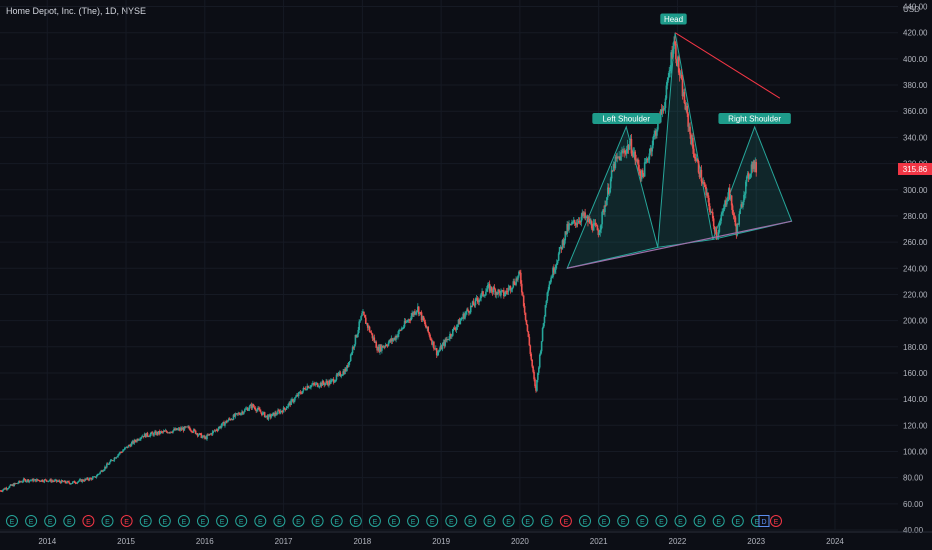 The height and width of the screenshot is (550, 932). I want to click on x-tick-label: 2021, so click(599, 541).